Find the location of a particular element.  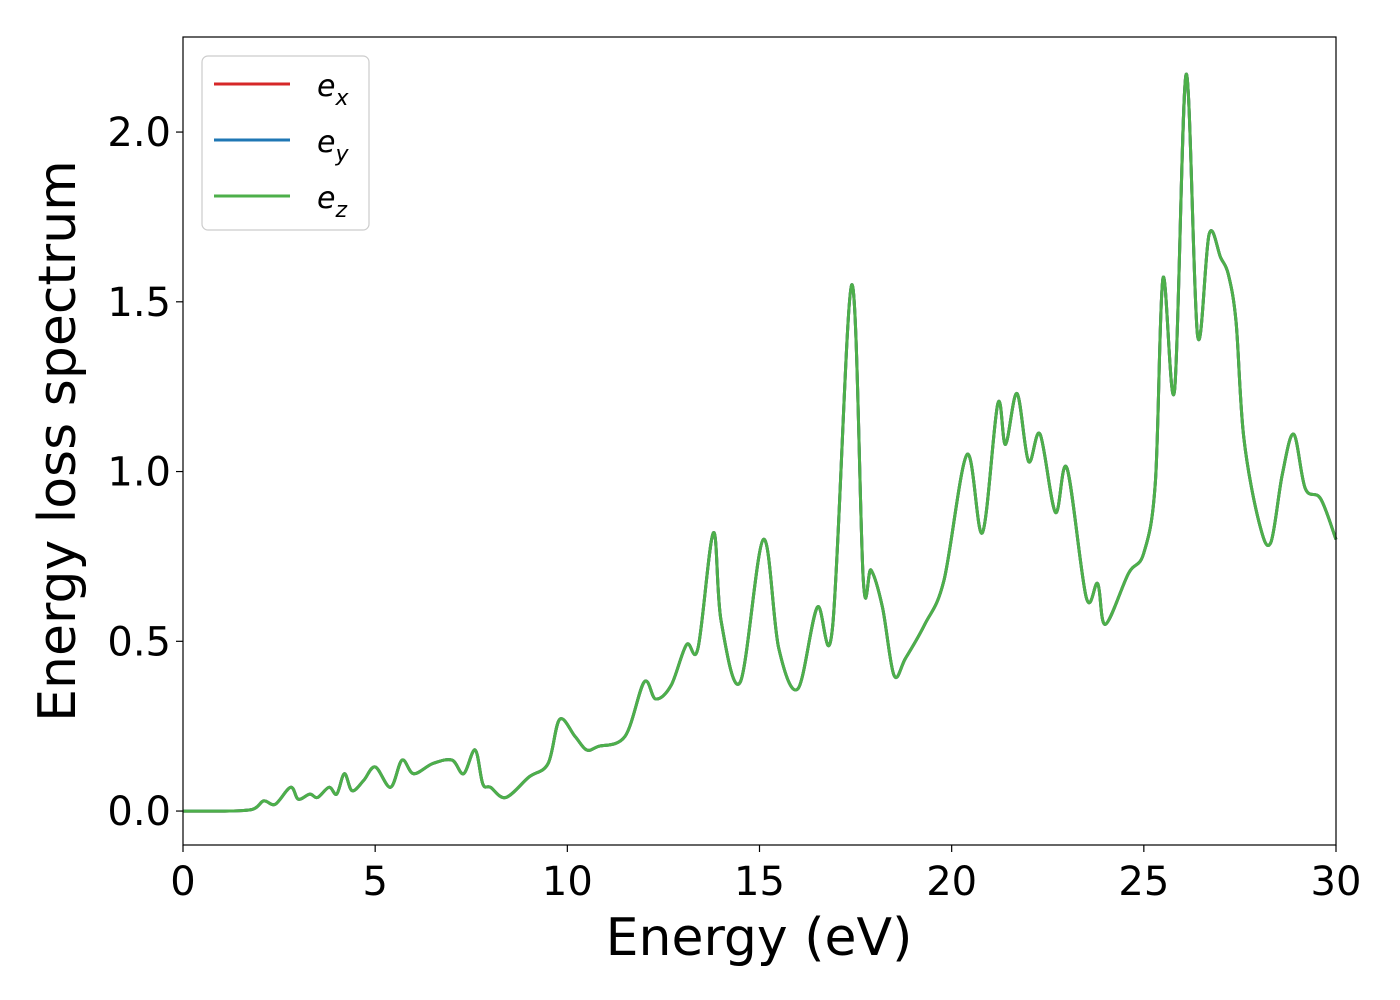

legend-box is located at coordinates (285, 143).